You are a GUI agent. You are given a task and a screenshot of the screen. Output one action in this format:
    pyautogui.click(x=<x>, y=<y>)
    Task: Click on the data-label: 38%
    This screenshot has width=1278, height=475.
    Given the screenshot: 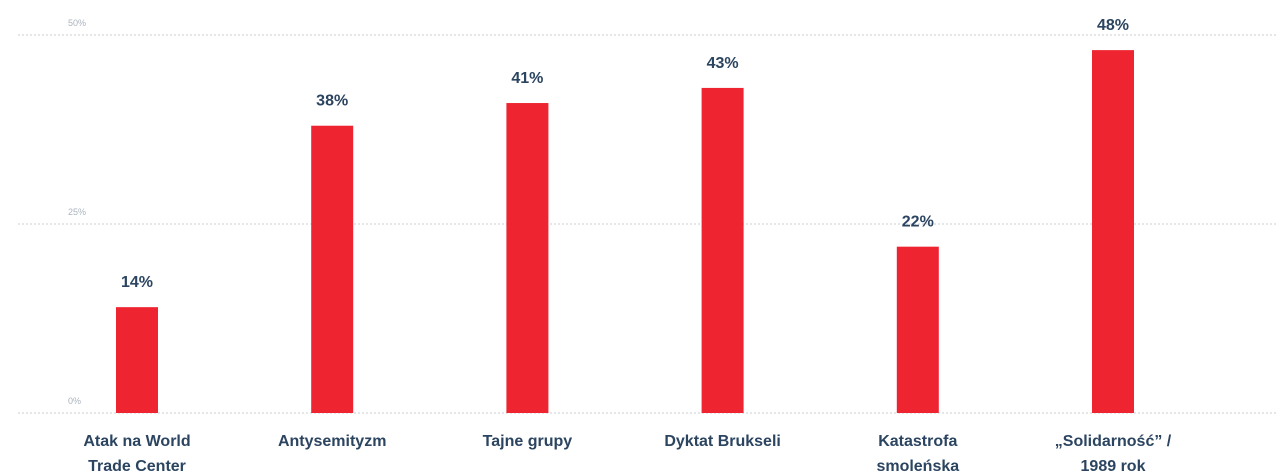 What is the action you would take?
    pyautogui.click(x=332, y=101)
    